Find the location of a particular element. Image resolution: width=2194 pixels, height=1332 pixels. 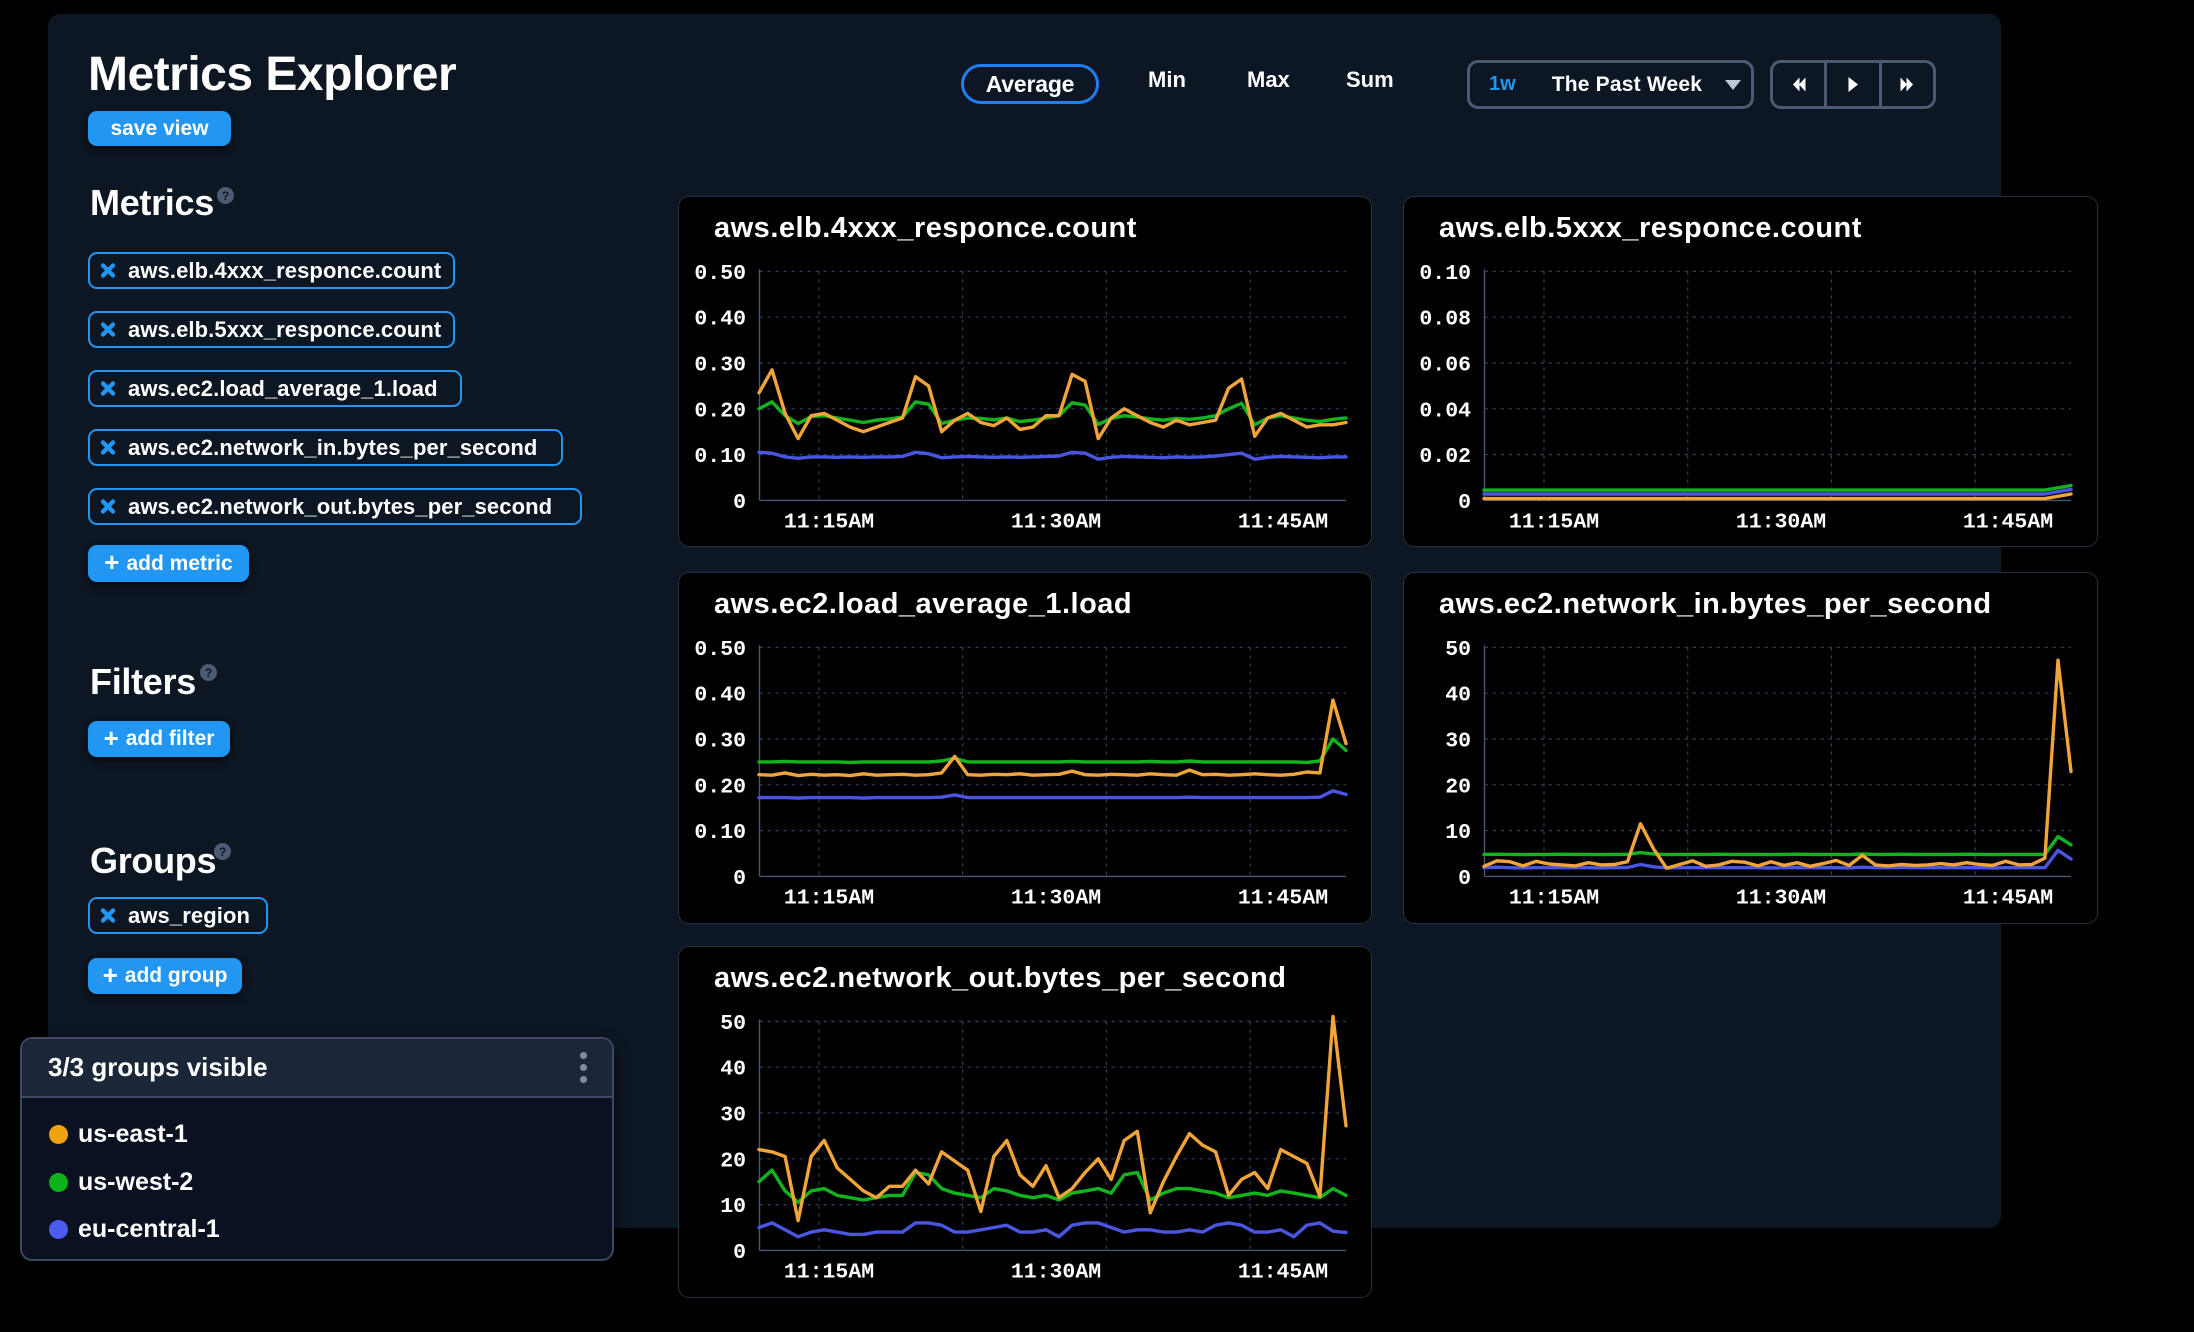

svg-text: 0.02 is located at coordinates (1445, 457).